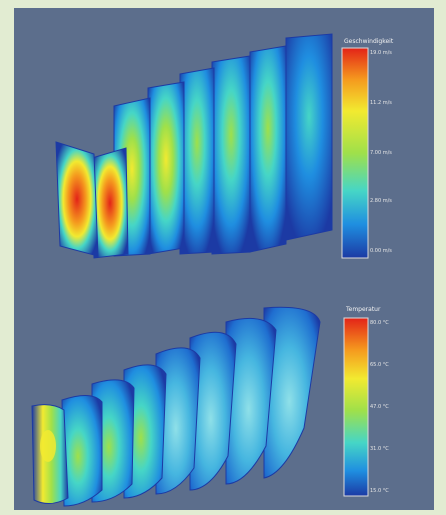  What do you see at coordinates (379, 407) in the screenshot?
I see `temperature-tick-2: 47.0 °C` at bounding box center [379, 407].